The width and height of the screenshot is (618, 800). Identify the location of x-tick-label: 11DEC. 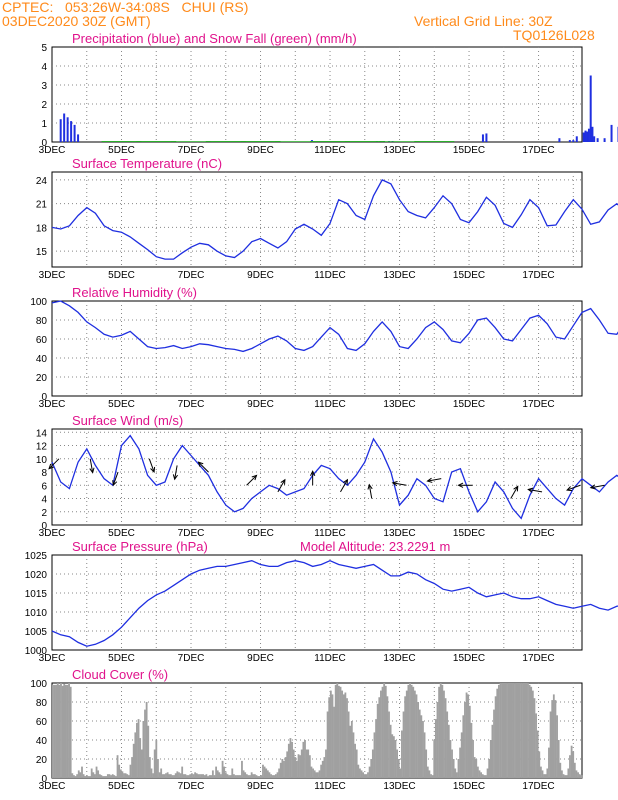
(330, 275).